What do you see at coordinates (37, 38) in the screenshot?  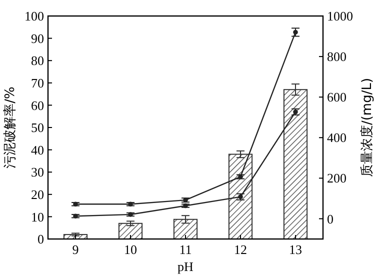 I see `y-tick-label: 90` at bounding box center [37, 38].